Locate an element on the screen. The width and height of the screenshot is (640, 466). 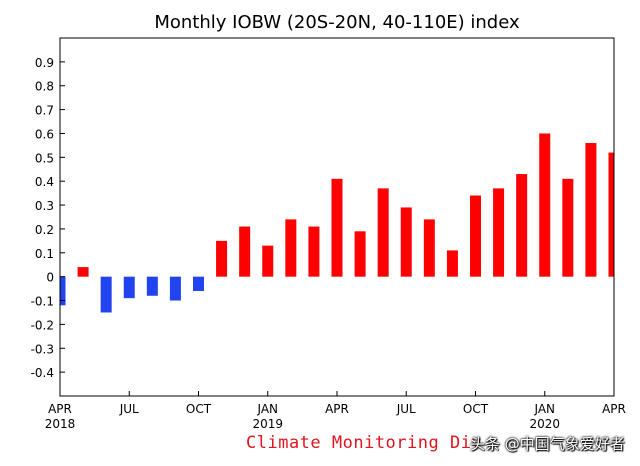
y-tick-label: -0.3 is located at coordinates (42, 349).